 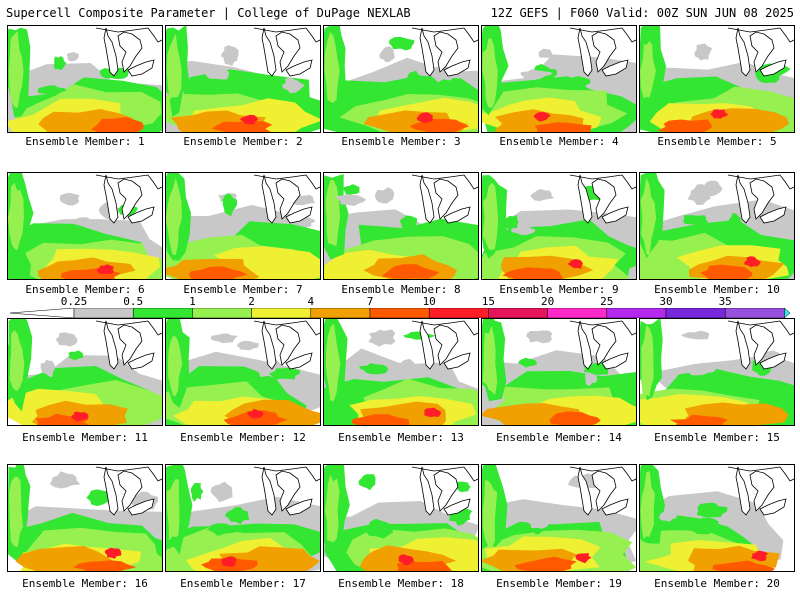 I want to click on ensemble-member-label: Ensemble Member: 9, so click(x=559, y=289).